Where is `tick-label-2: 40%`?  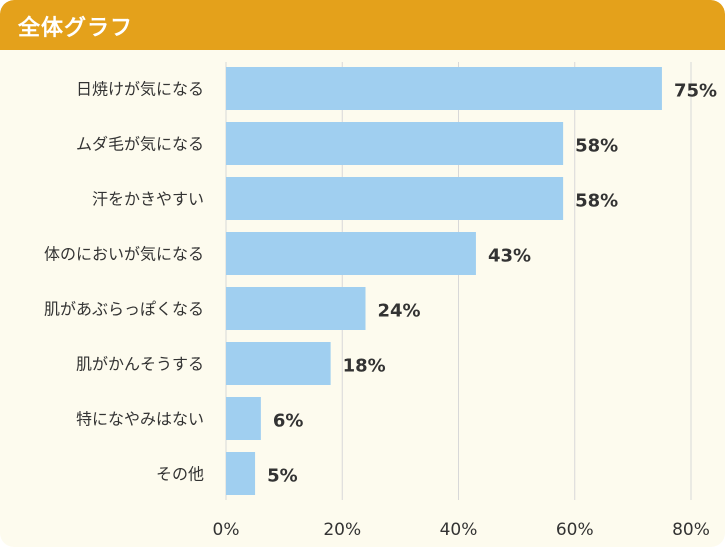 tick-label-2: 40% is located at coordinates (459, 530).